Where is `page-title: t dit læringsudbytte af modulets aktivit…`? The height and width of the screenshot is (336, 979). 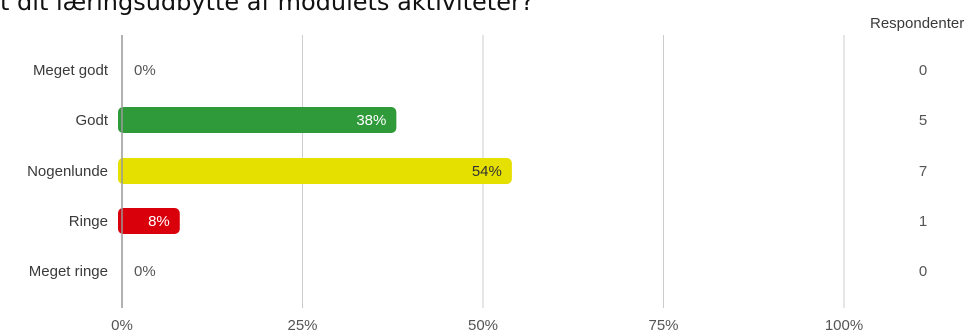 page-title: t dit læringsudbytte af modulets aktivit… is located at coordinates (267, 8).